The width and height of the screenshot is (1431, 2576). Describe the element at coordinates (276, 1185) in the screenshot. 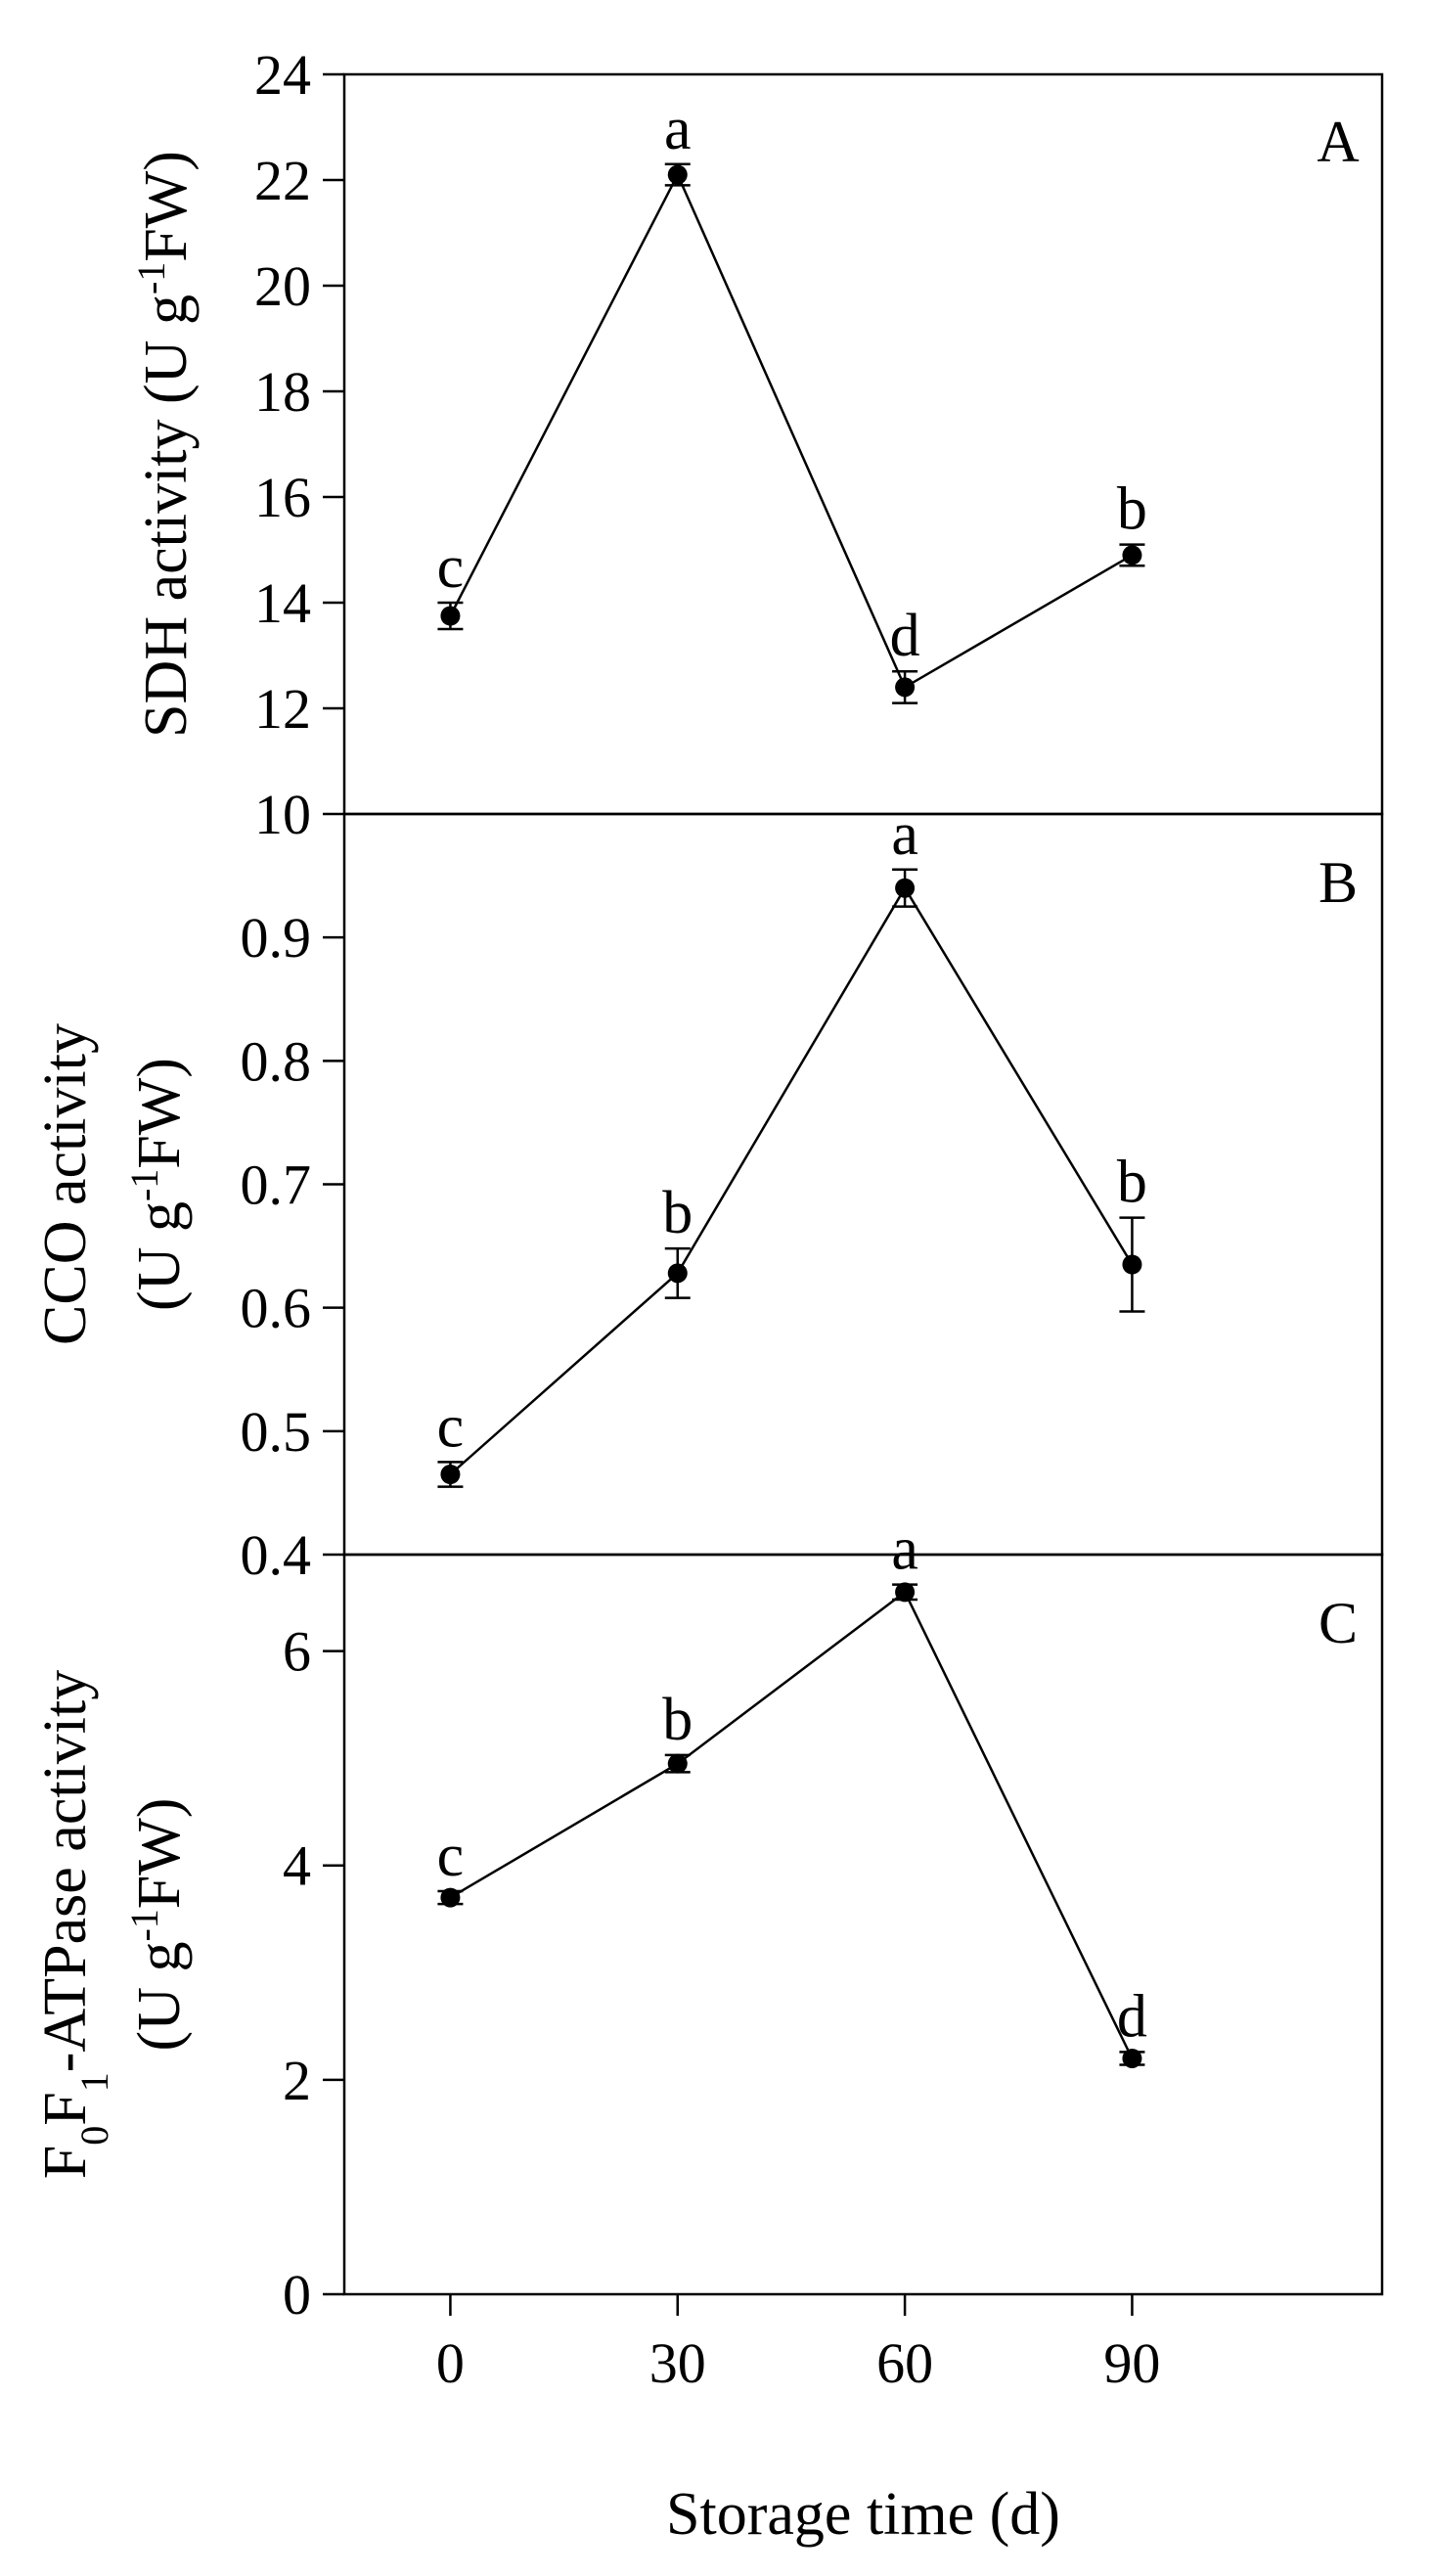

I see `y-tick-label: 0.7` at that location.